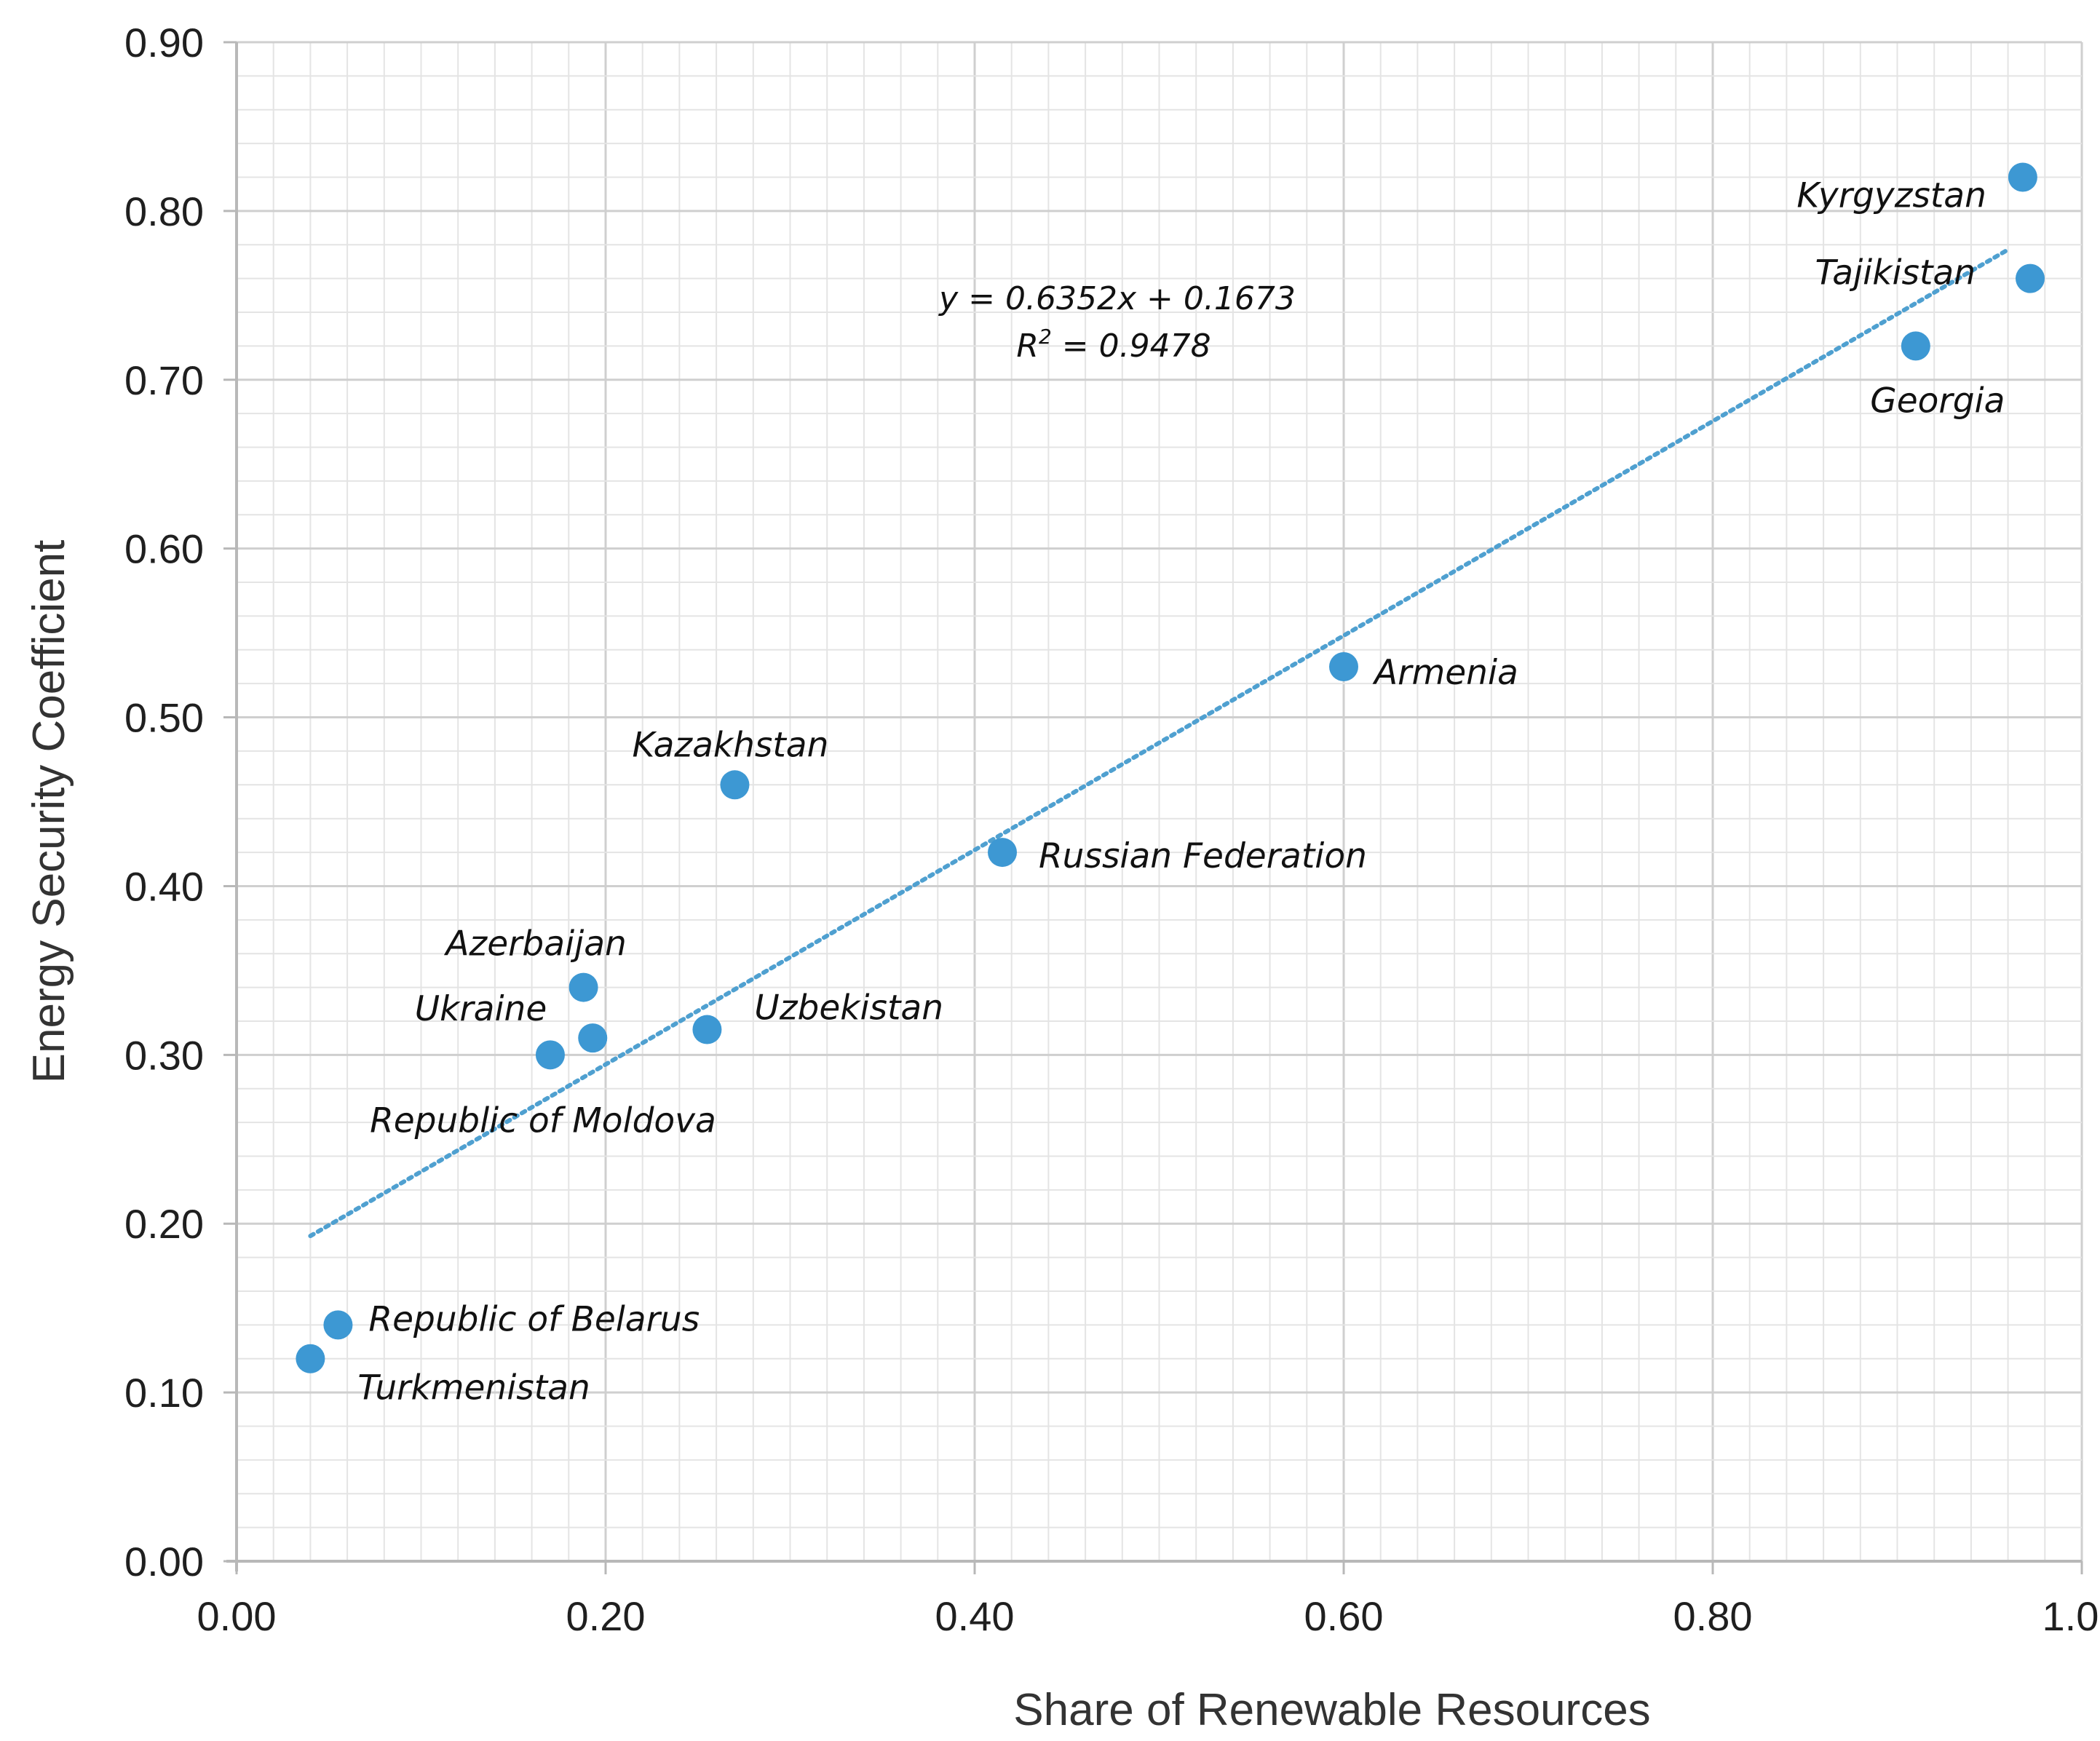  Describe the element at coordinates (543, 1120) in the screenshot. I see `data-point-label: Republic of Moldova` at that location.